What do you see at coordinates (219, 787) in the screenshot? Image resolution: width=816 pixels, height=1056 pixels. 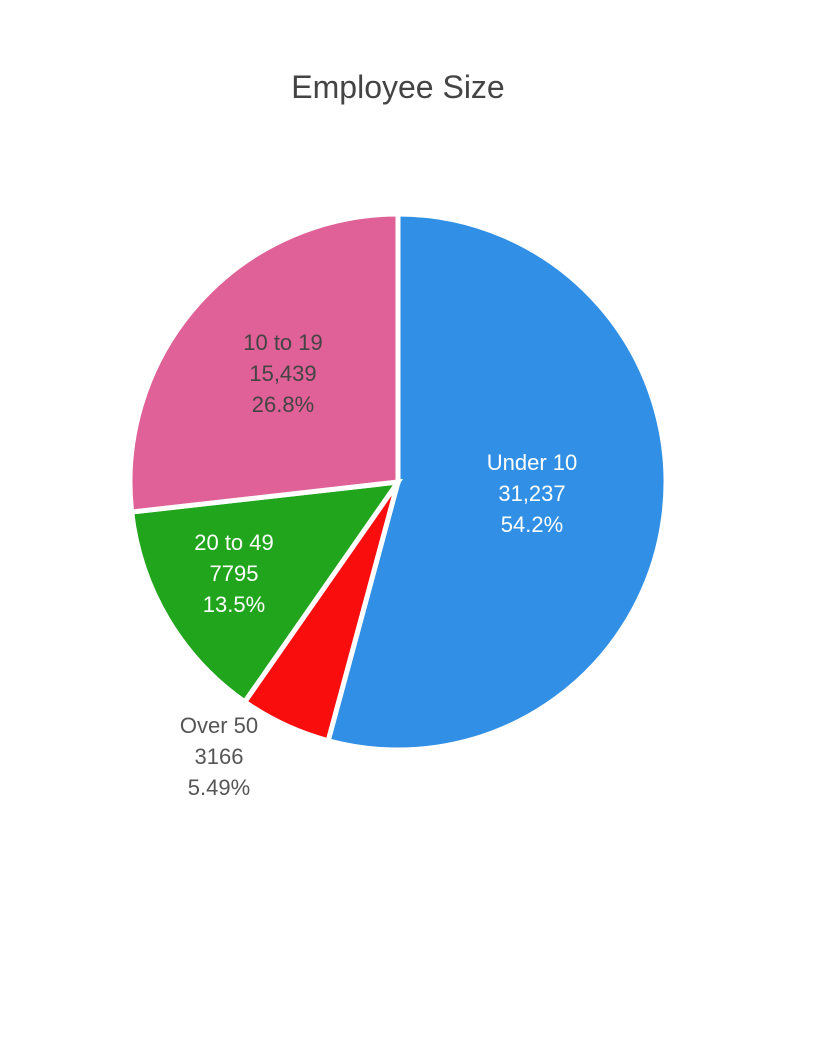 I see `slice-percent: 5.49%` at bounding box center [219, 787].